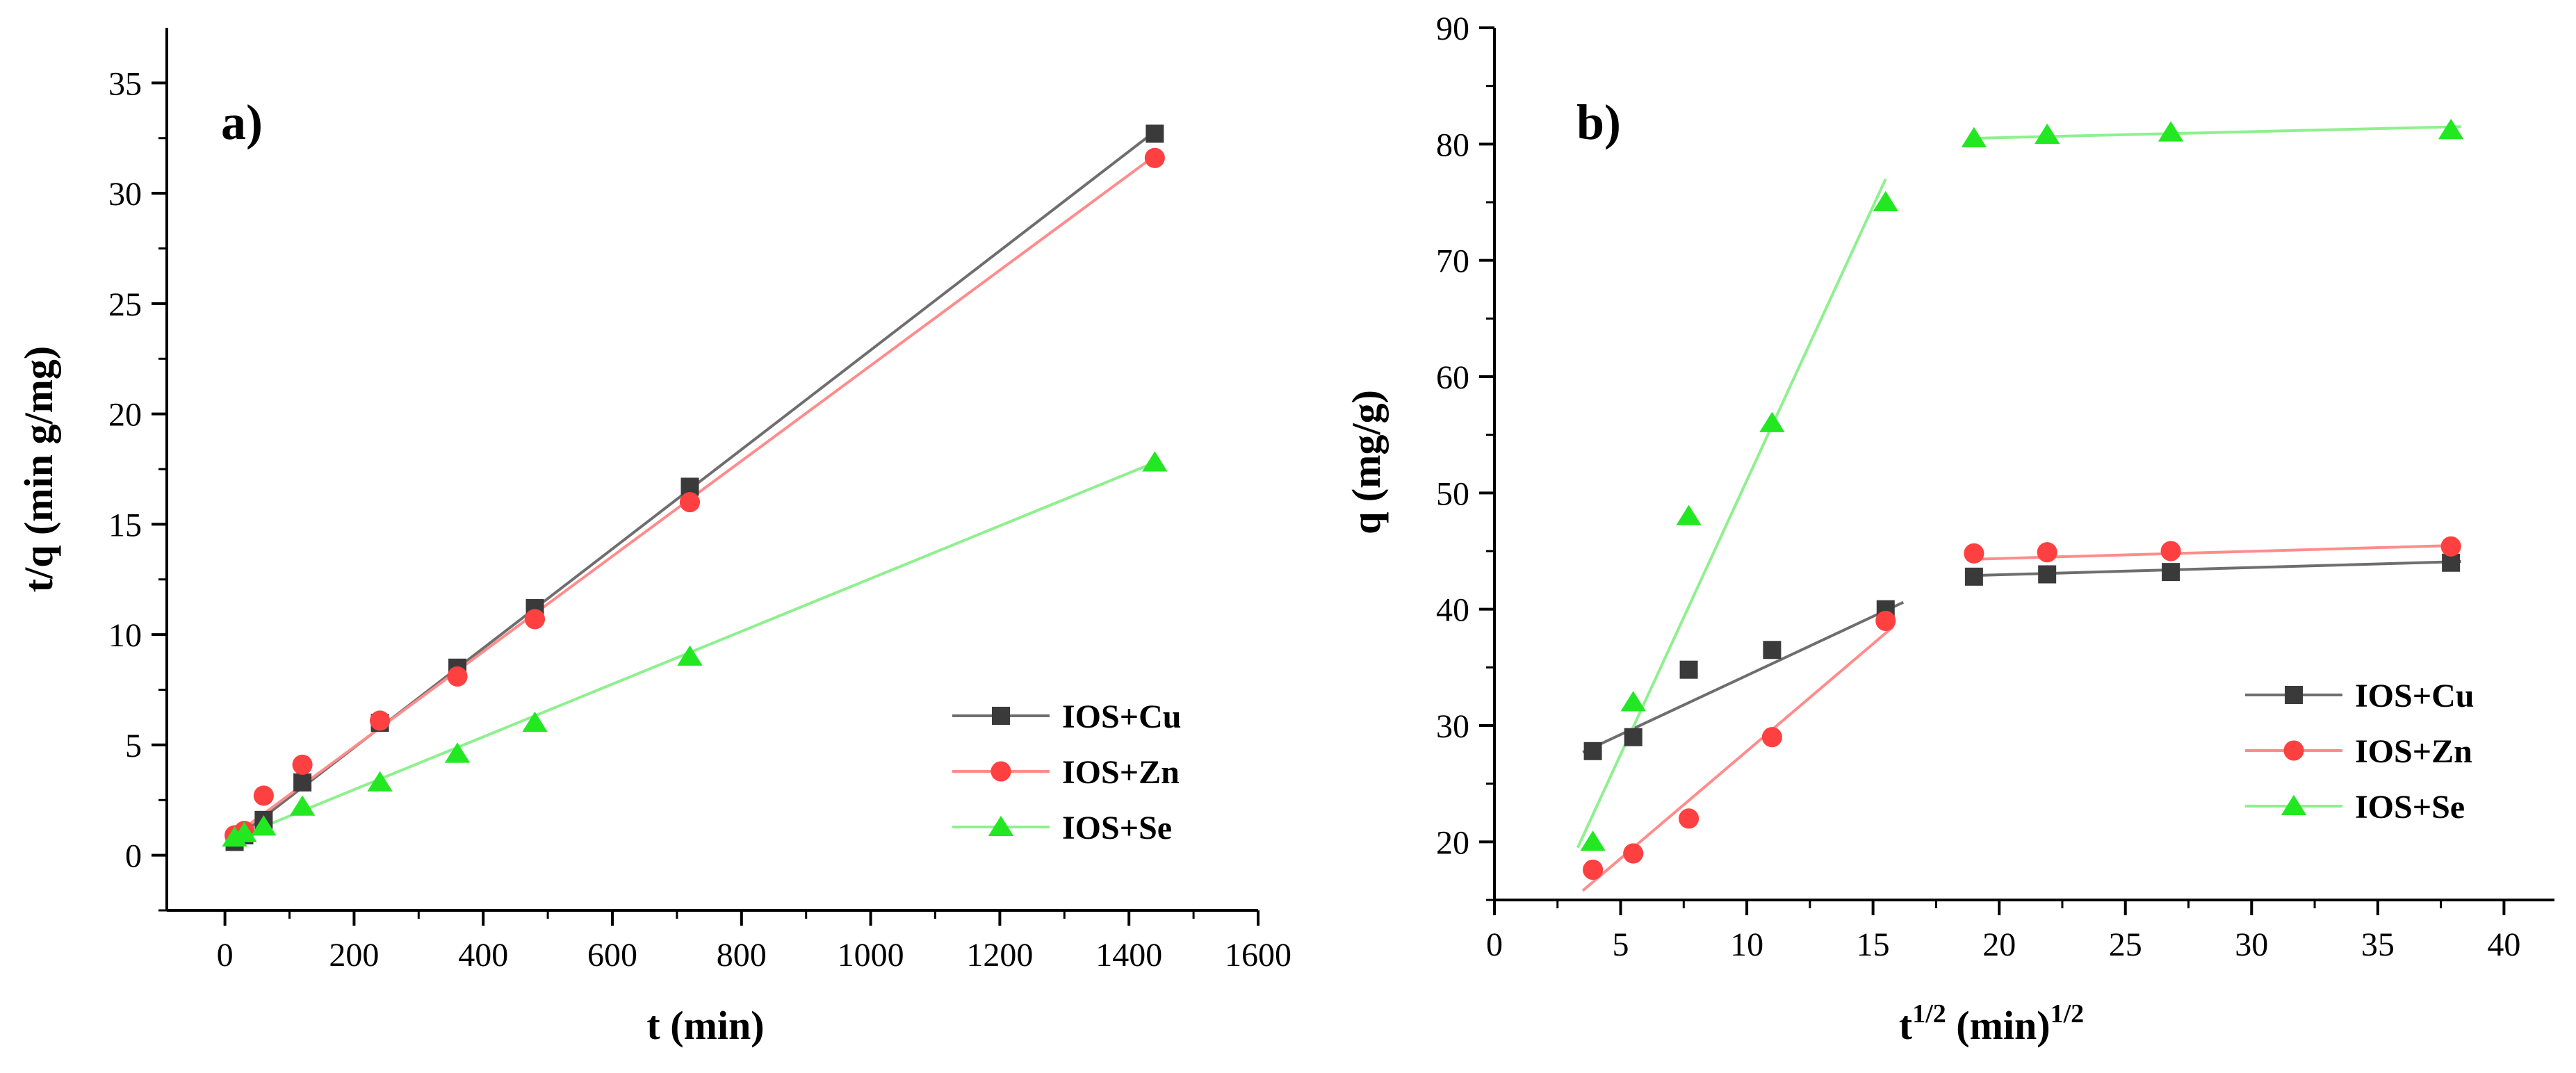 Image resolution: width=2576 pixels, height=1073 pixels. What do you see at coordinates (1906, 1025) in the screenshot?
I see `x-axis-title-base: t` at bounding box center [1906, 1025].